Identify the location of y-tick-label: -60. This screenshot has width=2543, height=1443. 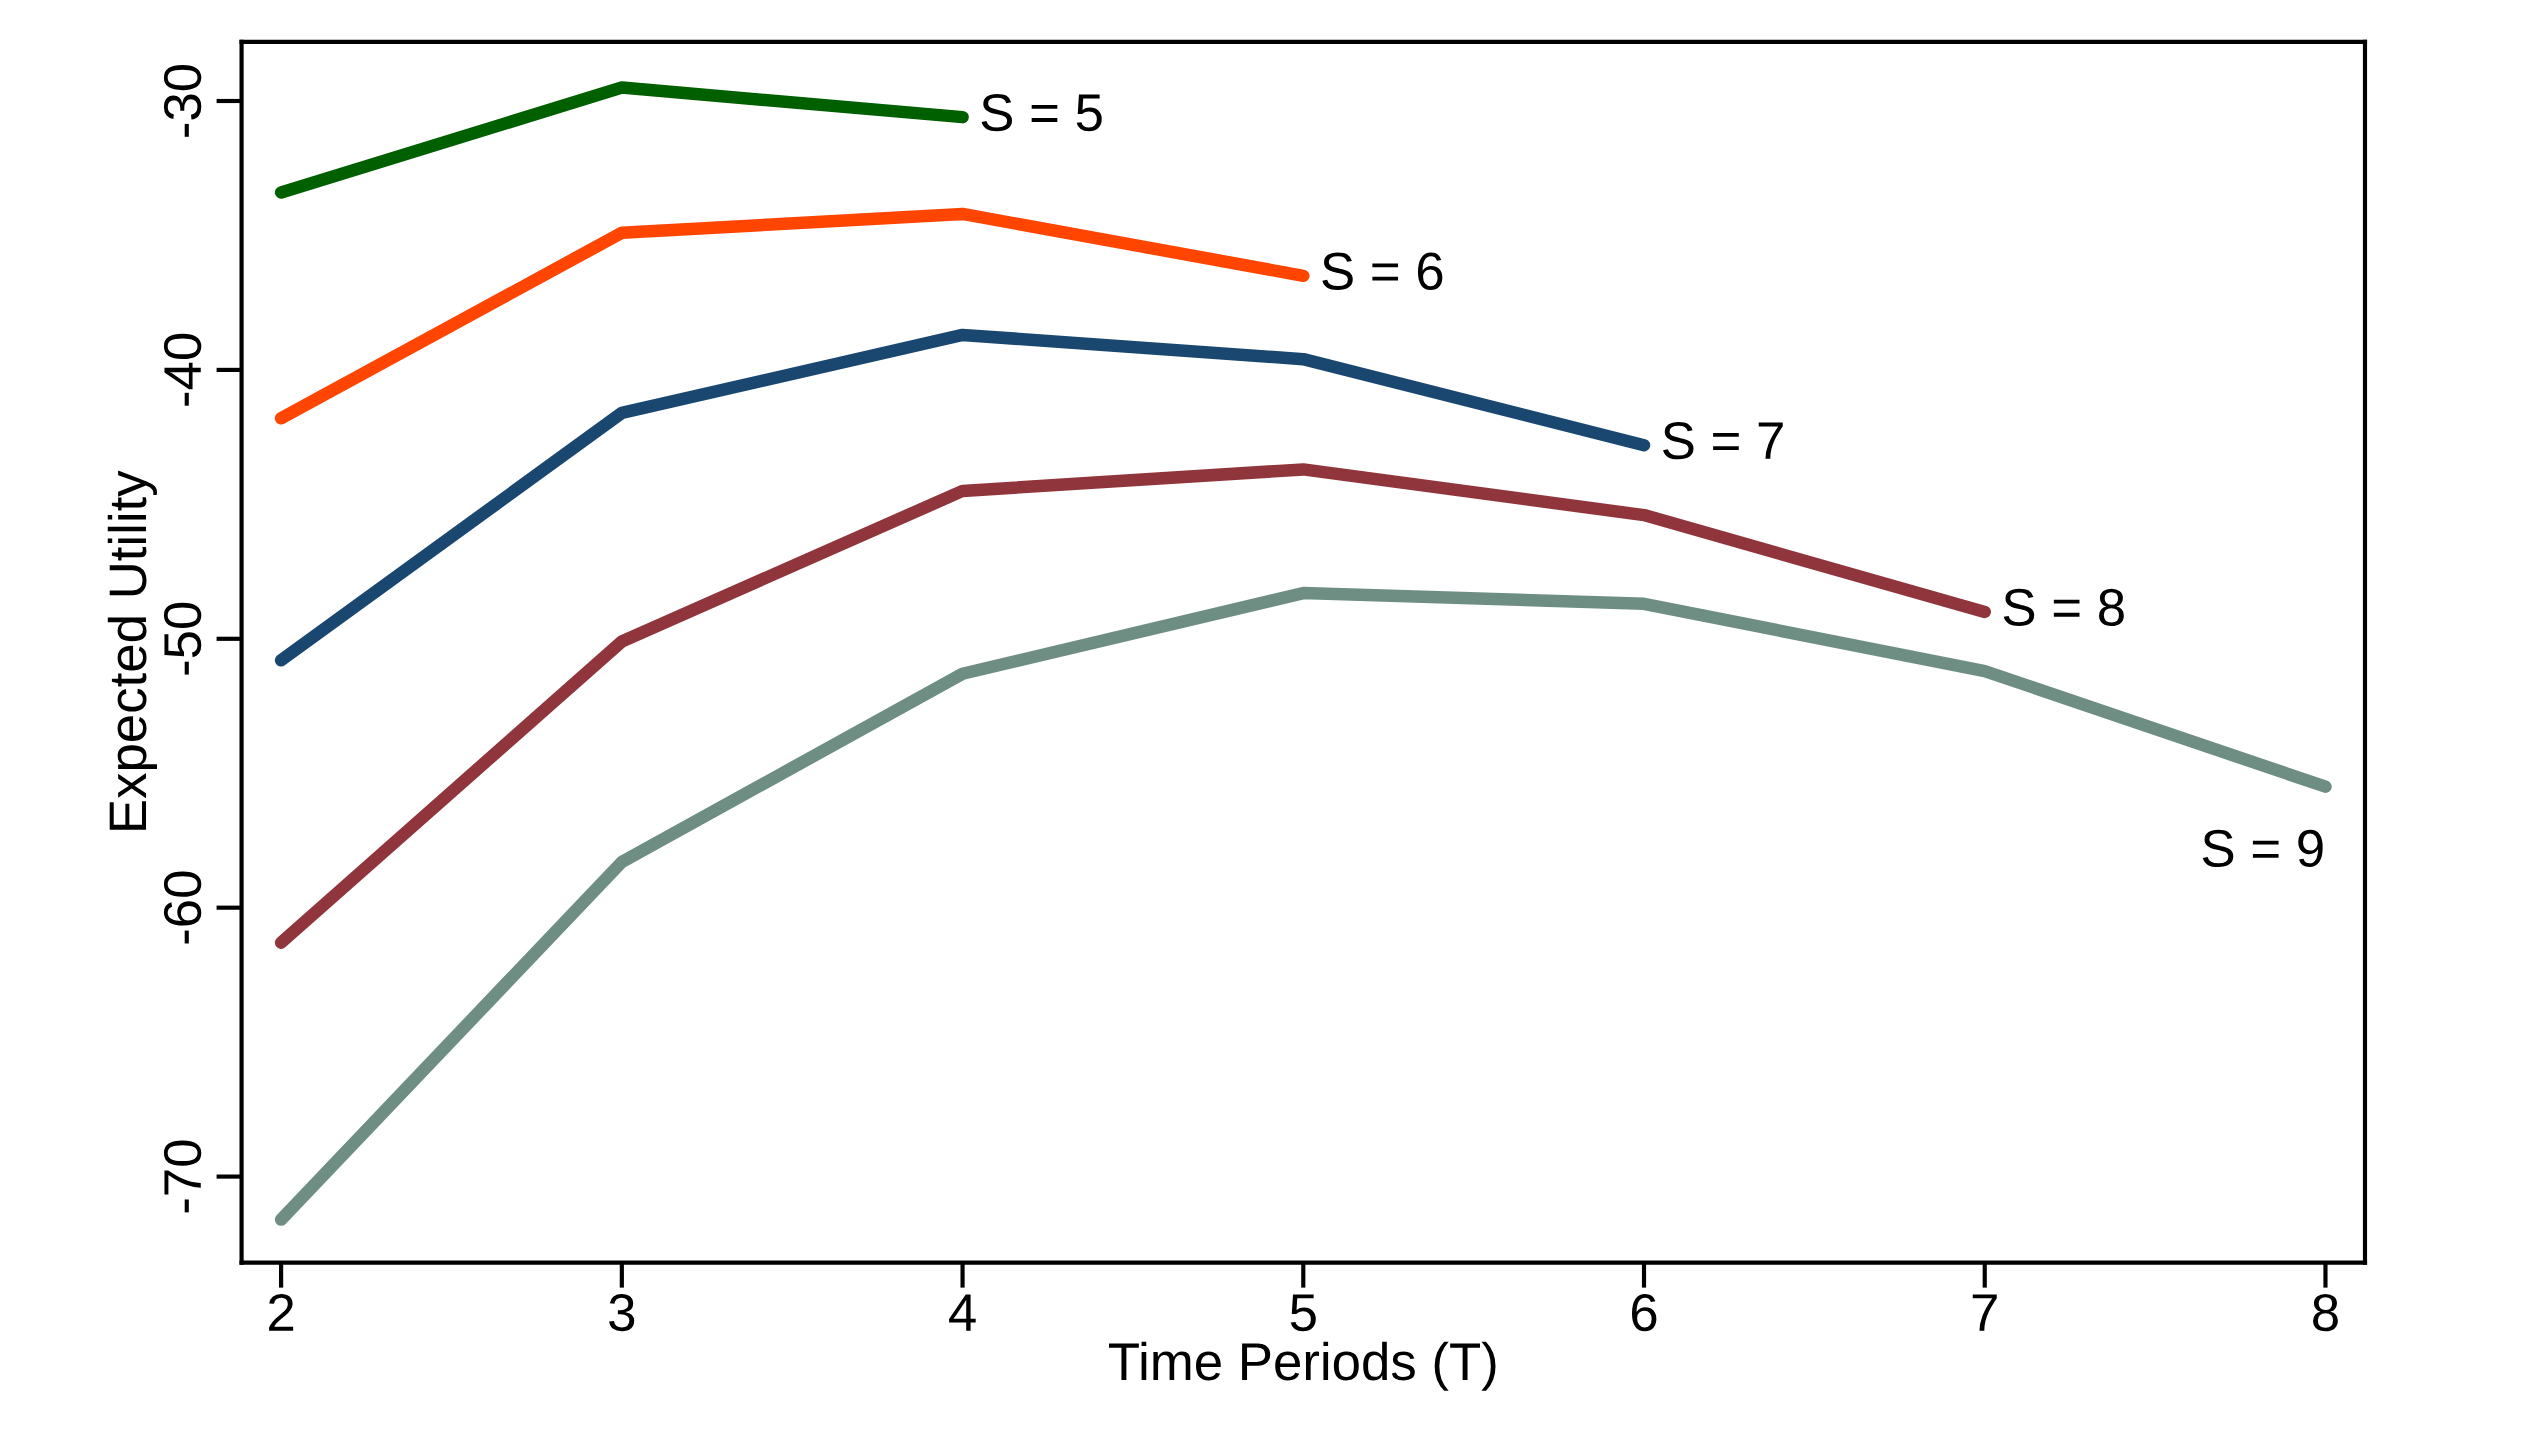
(182, 907).